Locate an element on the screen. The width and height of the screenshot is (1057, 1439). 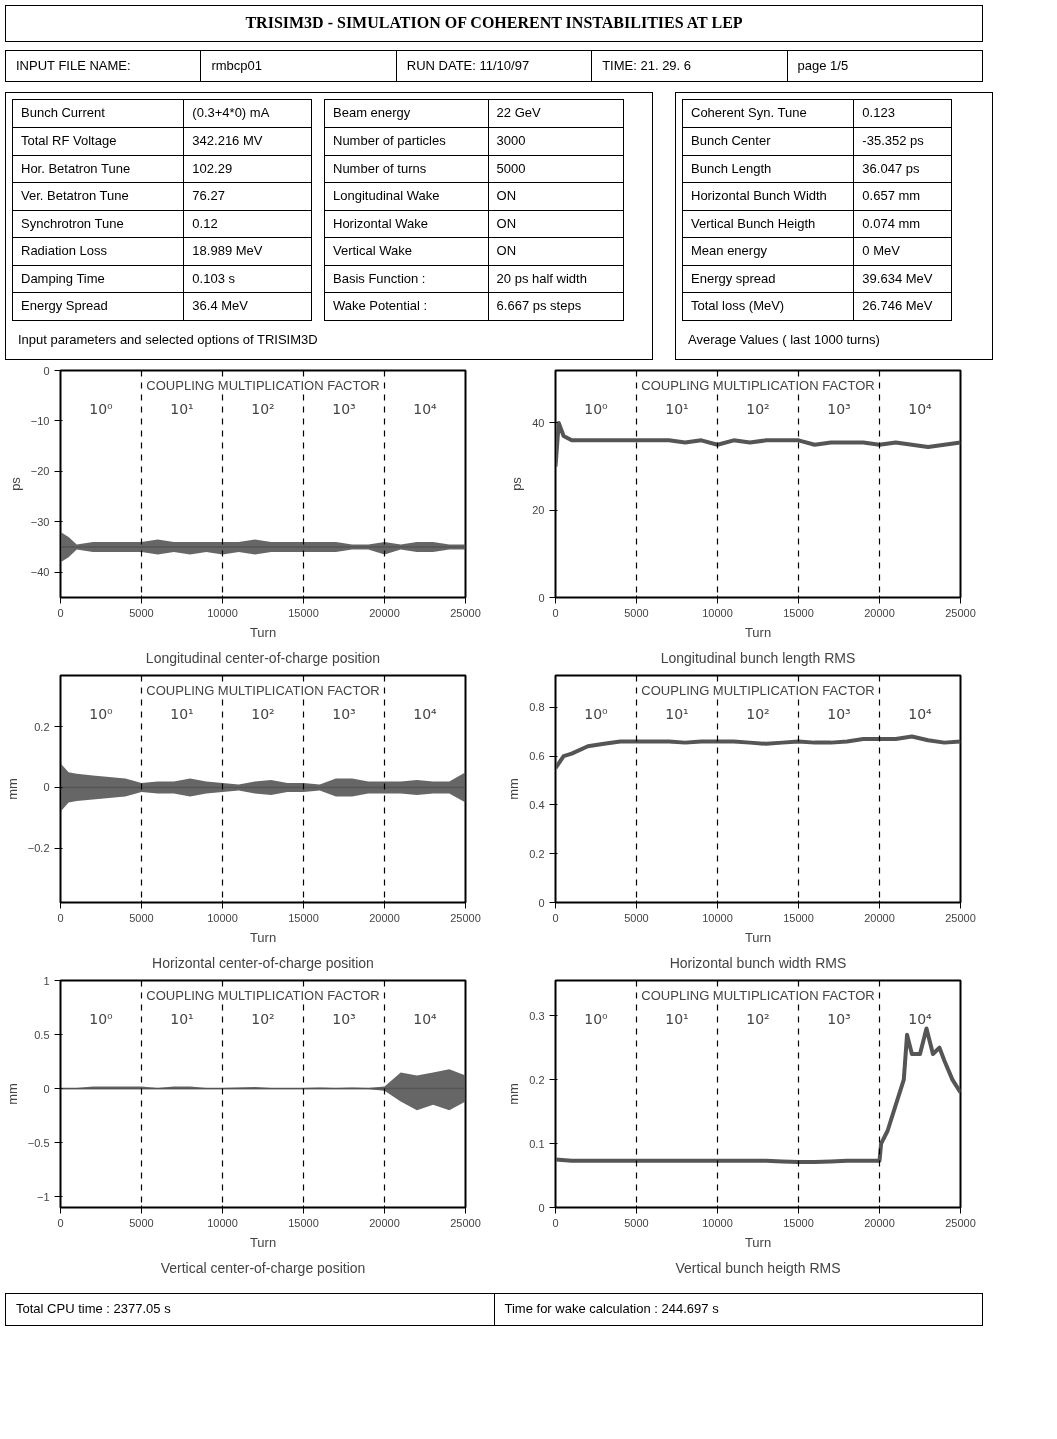
y-tick-label: 0.6 is located at coordinates (537, 756).